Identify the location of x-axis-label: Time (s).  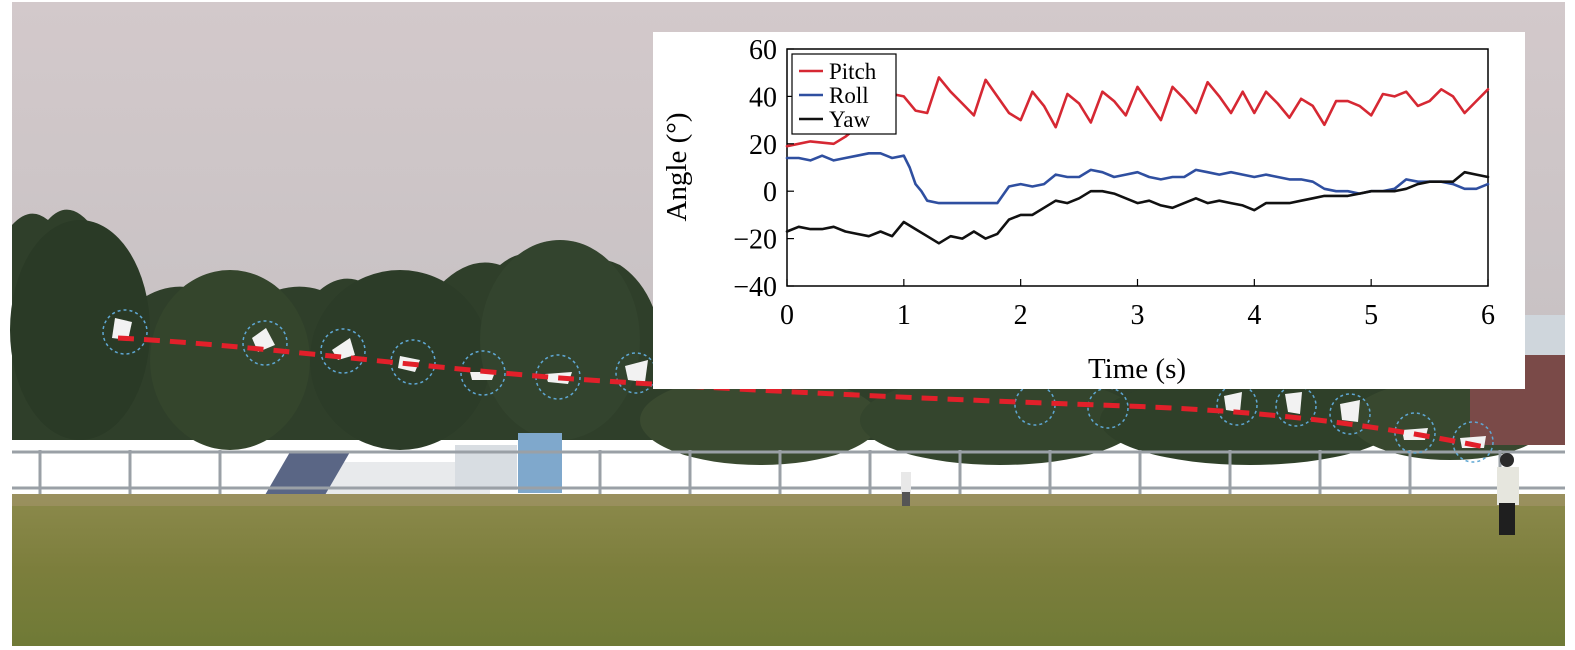
(1137, 369).